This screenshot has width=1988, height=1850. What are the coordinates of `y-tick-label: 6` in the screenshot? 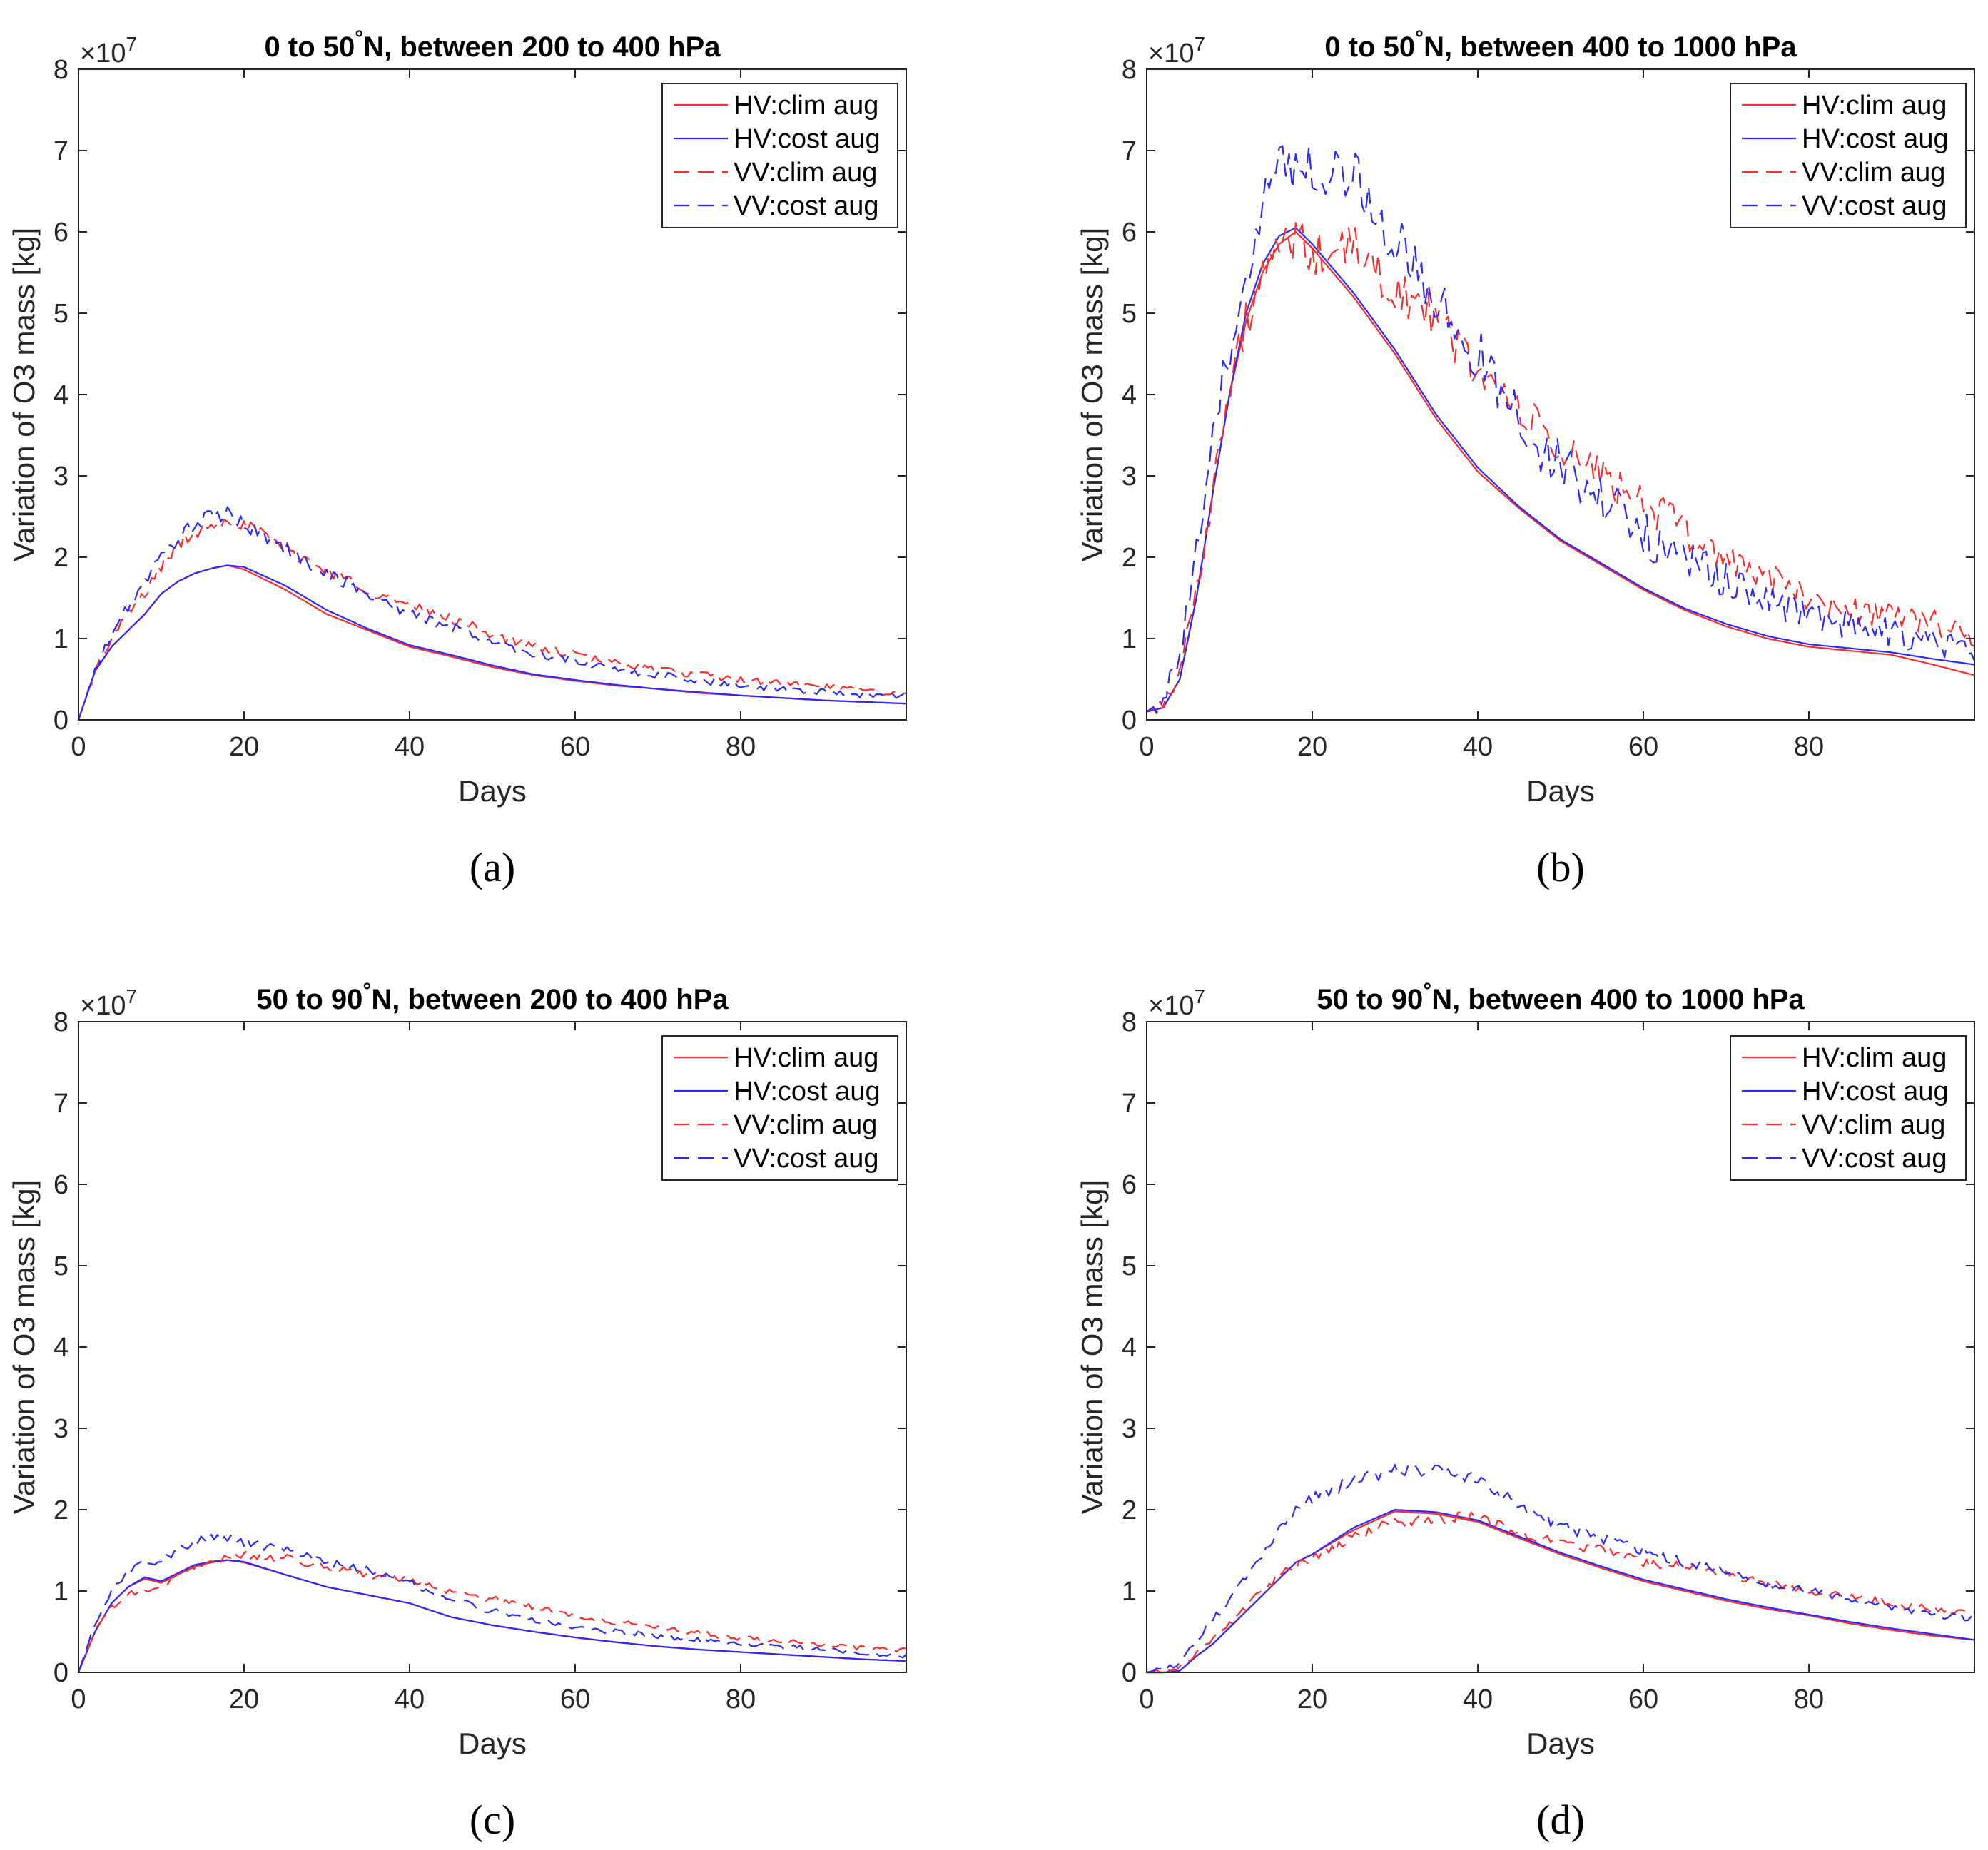 It's located at (61, 1185).